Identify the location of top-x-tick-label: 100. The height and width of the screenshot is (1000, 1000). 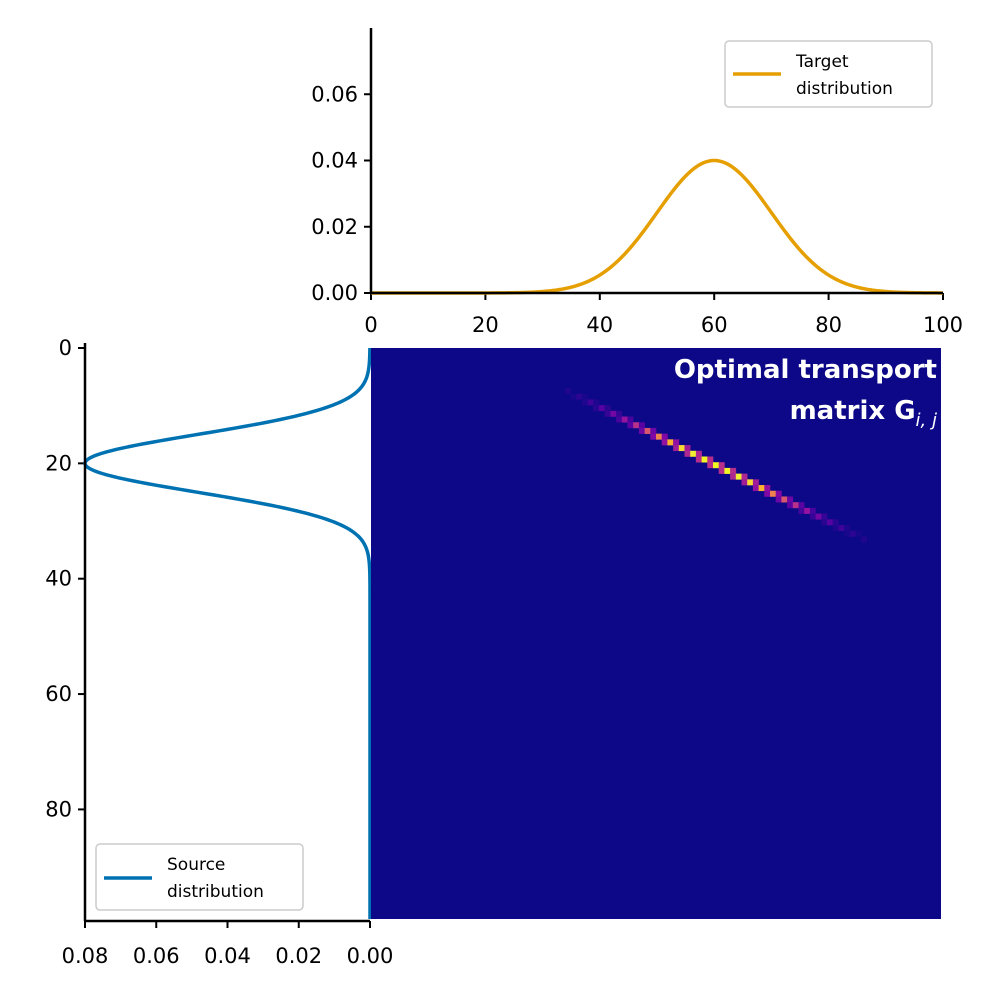
(943, 325).